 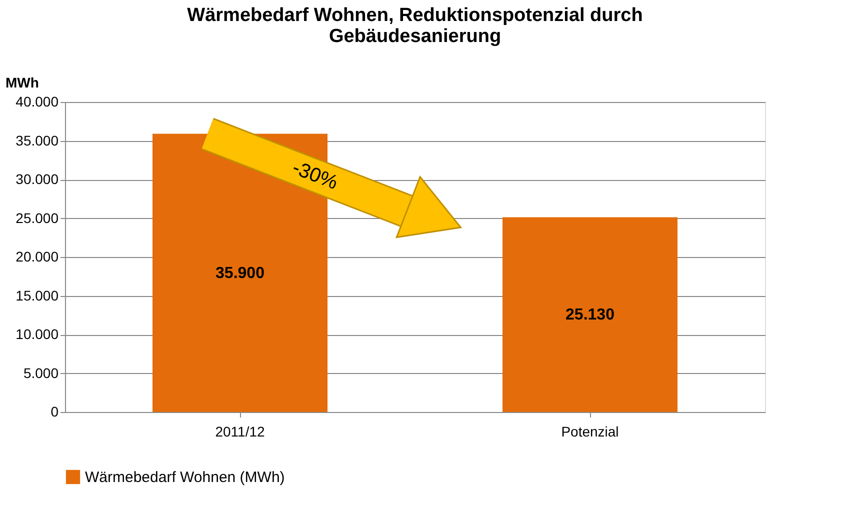 What do you see at coordinates (37, 256) in the screenshot?
I see `y-tick-label: 20.000` at bounding box center [37, 256].